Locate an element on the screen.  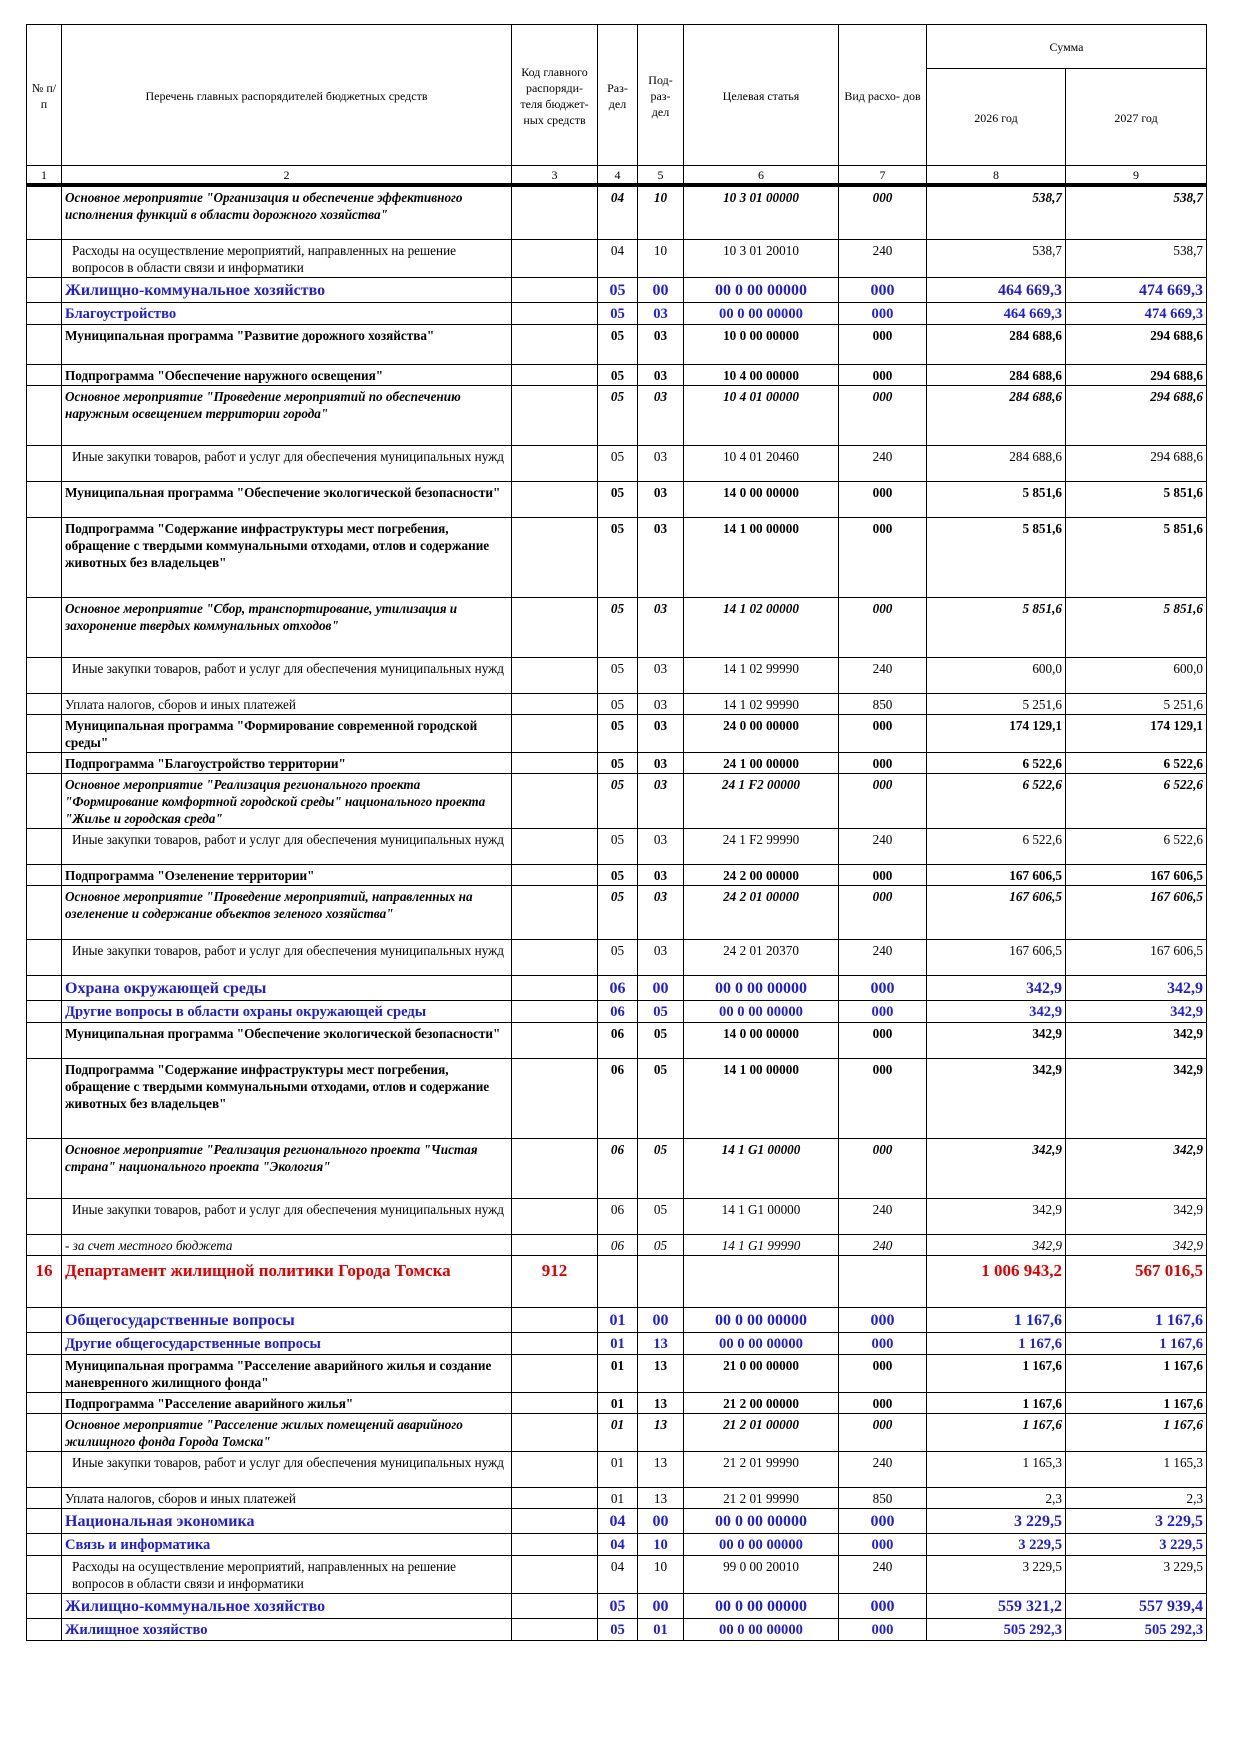
row-target-article: 21 2 01 00000 is located at coordinates (761, 1432).